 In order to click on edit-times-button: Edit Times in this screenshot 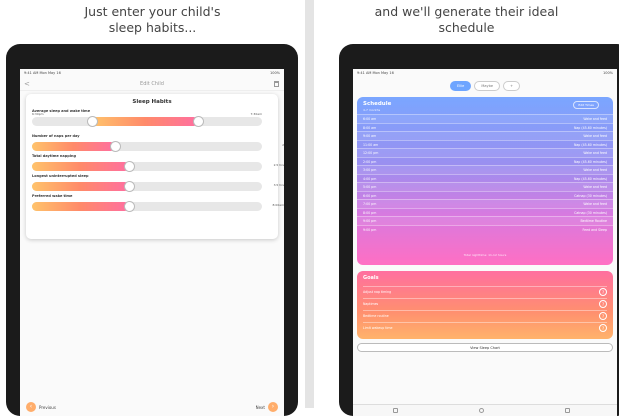, I will do `click(586, 105)`.